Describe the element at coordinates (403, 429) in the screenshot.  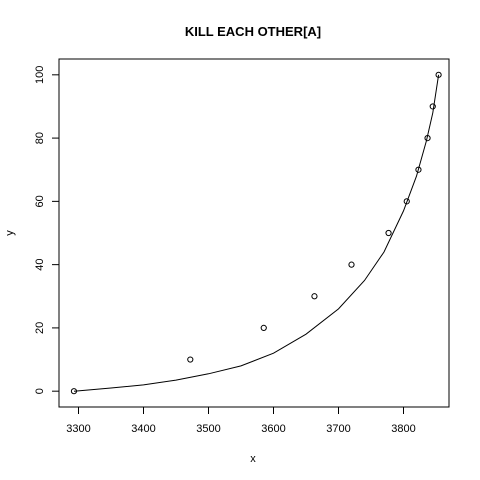
I see `x-tick-label: 3800` at that location.